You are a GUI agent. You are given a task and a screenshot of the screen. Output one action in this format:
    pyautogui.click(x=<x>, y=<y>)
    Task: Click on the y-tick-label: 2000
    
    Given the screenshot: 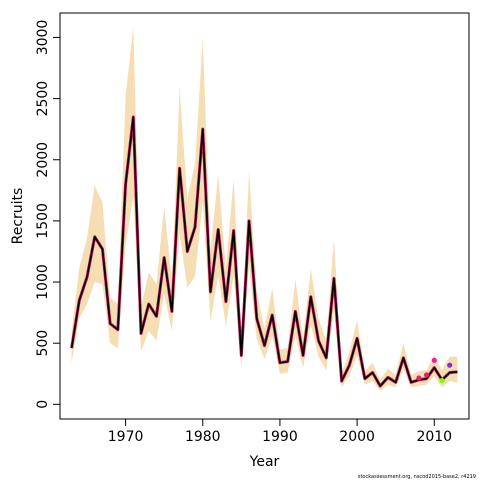 What is the action you would take?
    pyautogui.click(x=43, y=160)
    